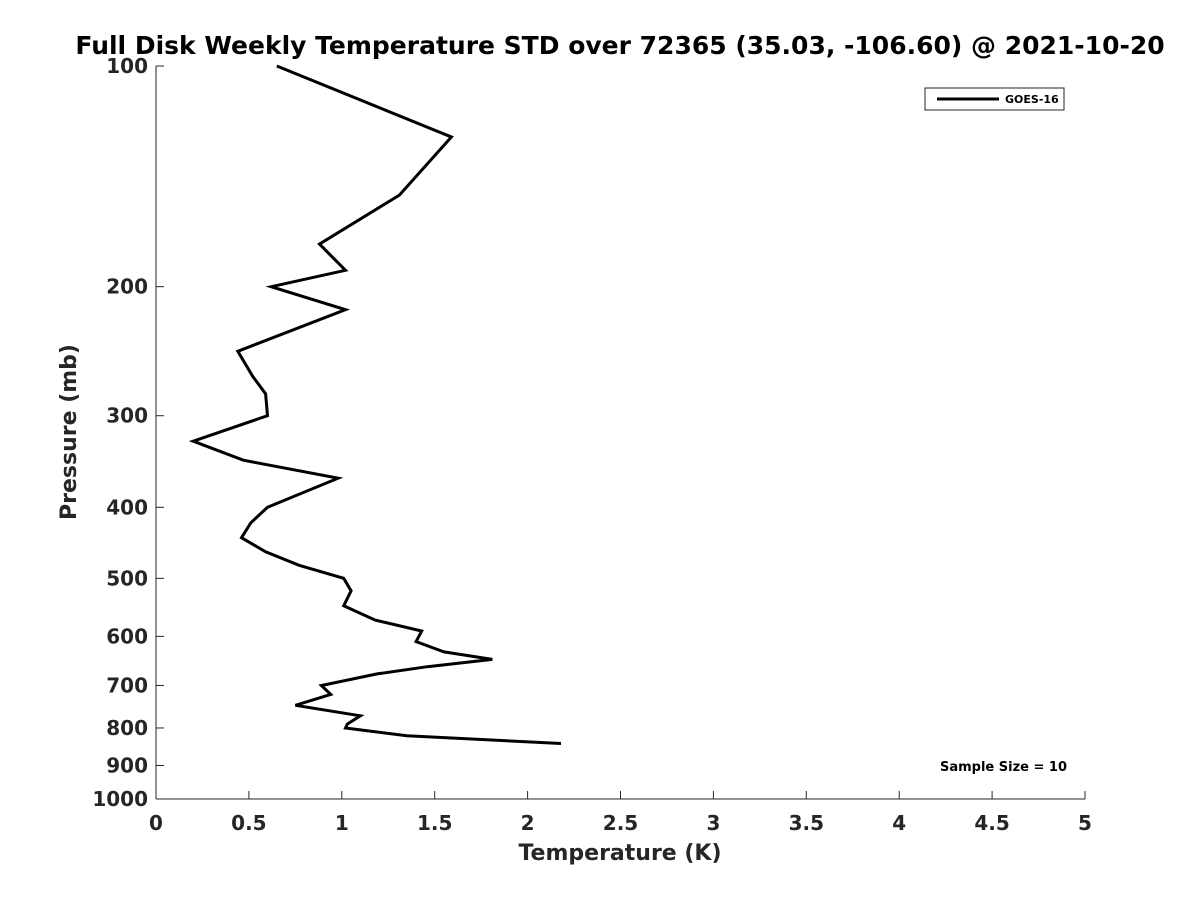 The height and width of the screenshot is (900, 1200). I want to click on x-tick-label: 2, so click(528, 823).